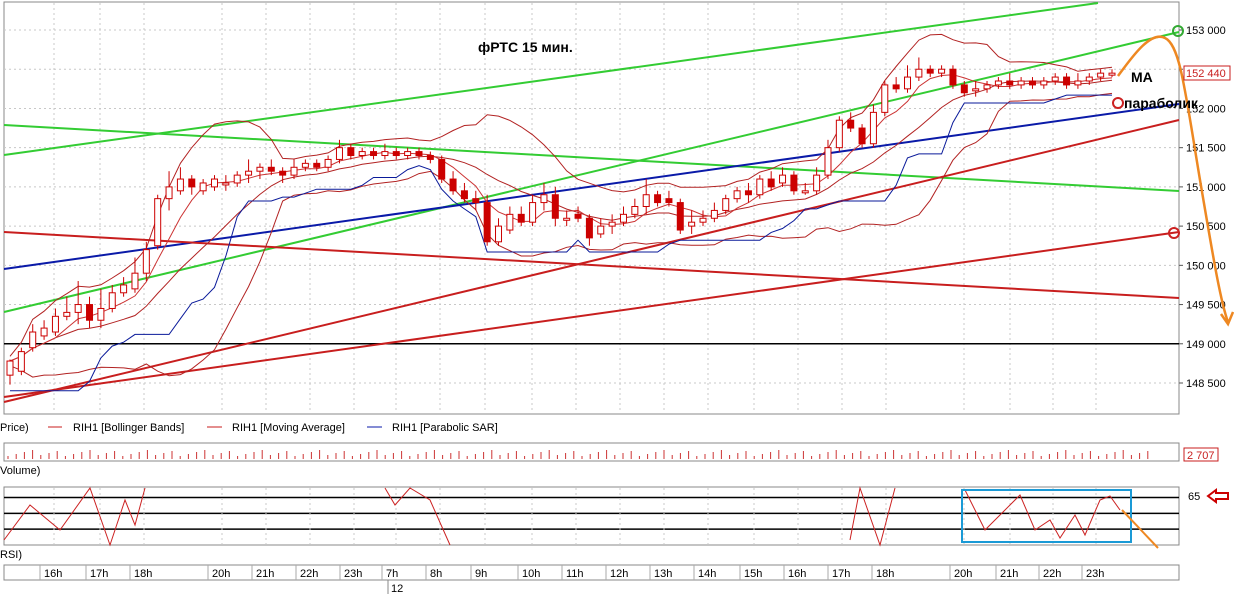  What do you see at coordinates (353, 574) in the screenshot?
I see `time-label: 23h` at bounding box center [353, 574].